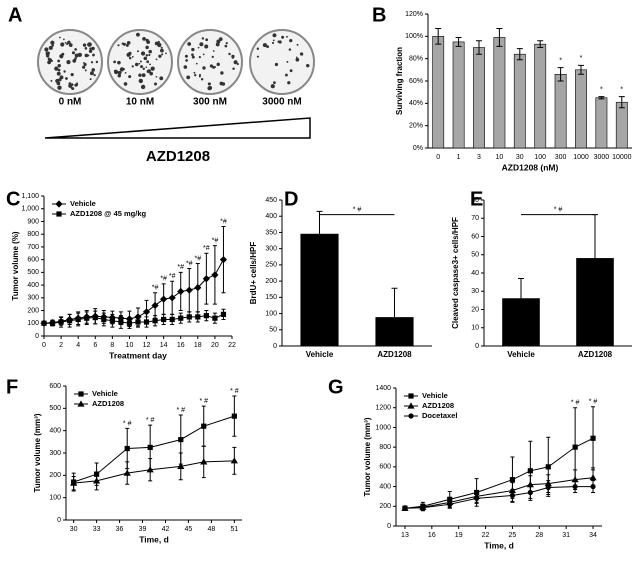 The image size is (640, 566). I want to click on x-tick-label: 10000, so click(622, 157).